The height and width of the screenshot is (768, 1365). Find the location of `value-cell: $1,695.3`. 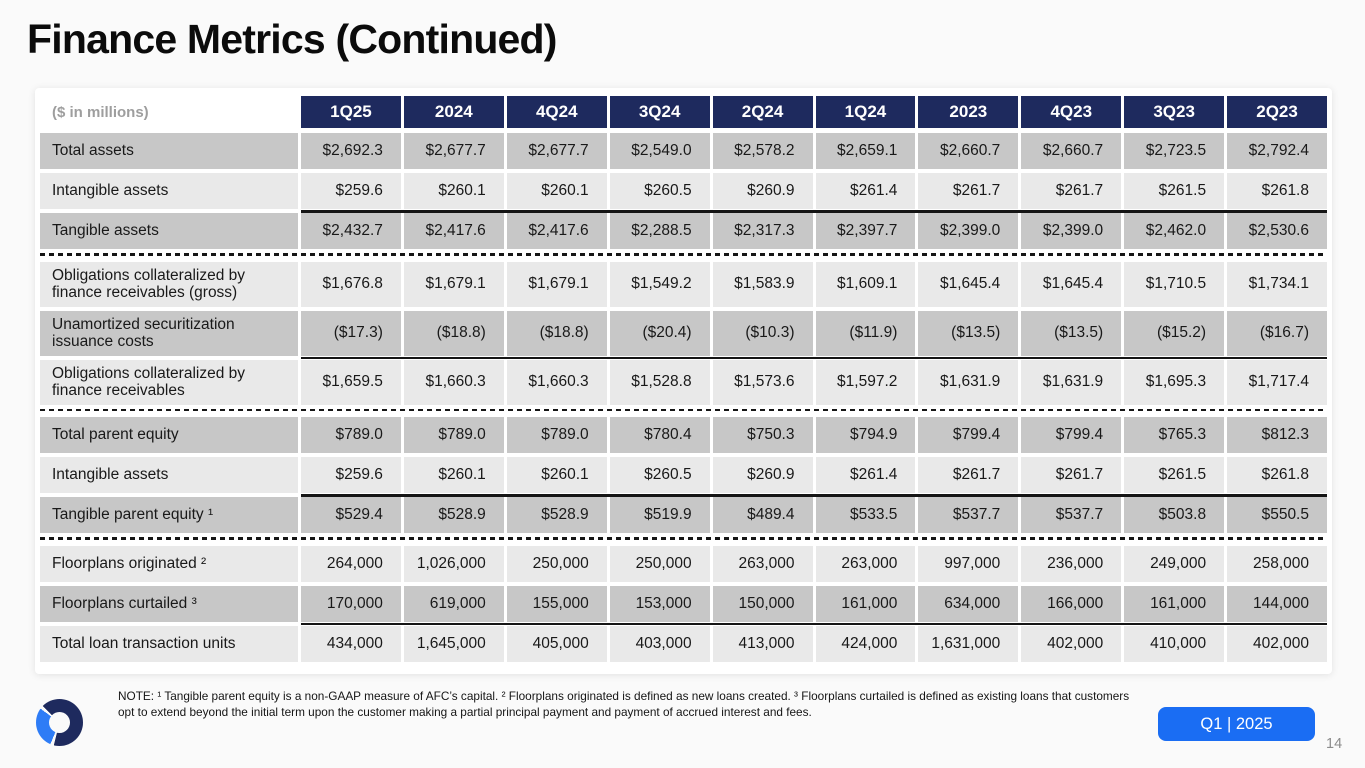

value-cell: $1,695.3 is located at coordinates (1174, 382).